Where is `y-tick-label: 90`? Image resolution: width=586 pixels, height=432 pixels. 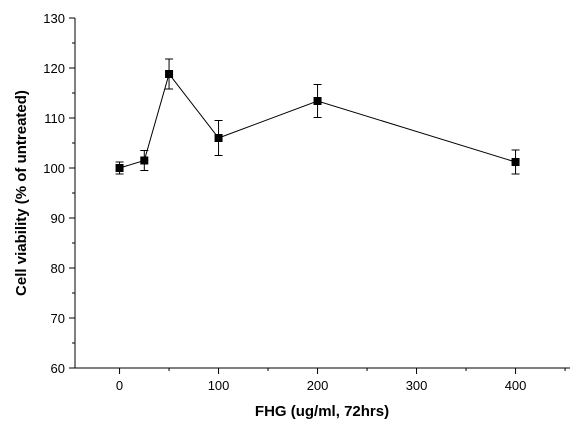
y-tick-label: 90 is located at coordinates (58, 218).